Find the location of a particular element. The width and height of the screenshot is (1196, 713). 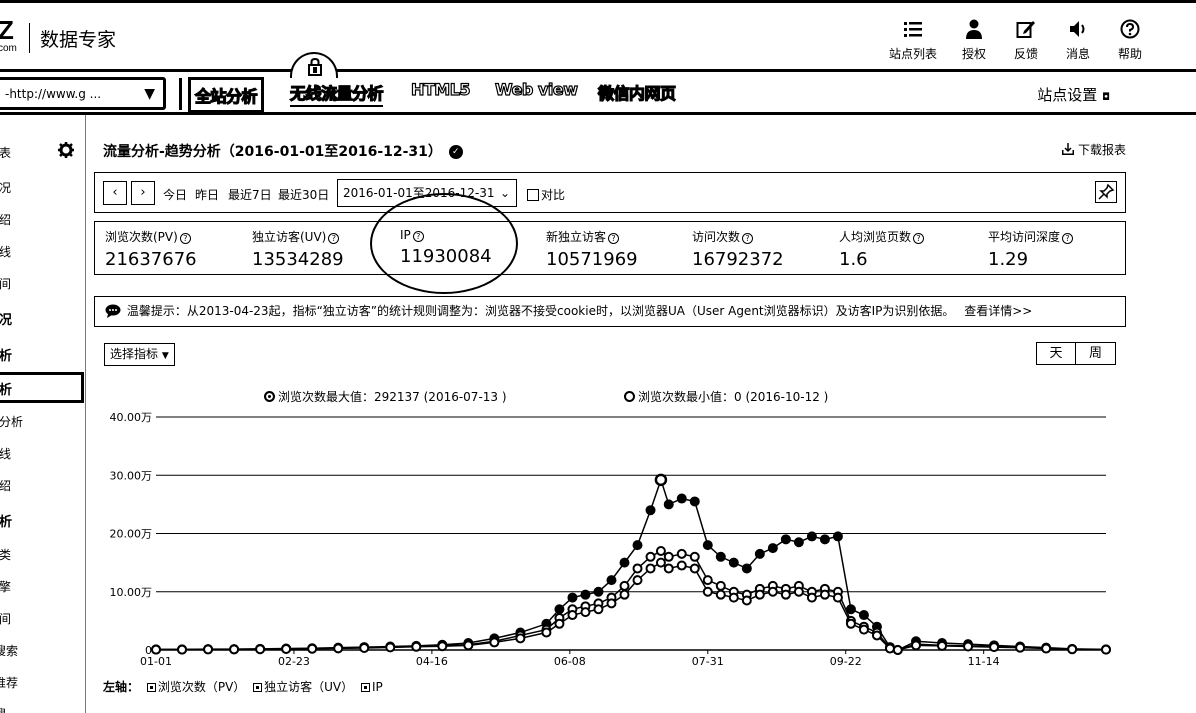

logo-mark: Z is located at coordinates (7, 30).